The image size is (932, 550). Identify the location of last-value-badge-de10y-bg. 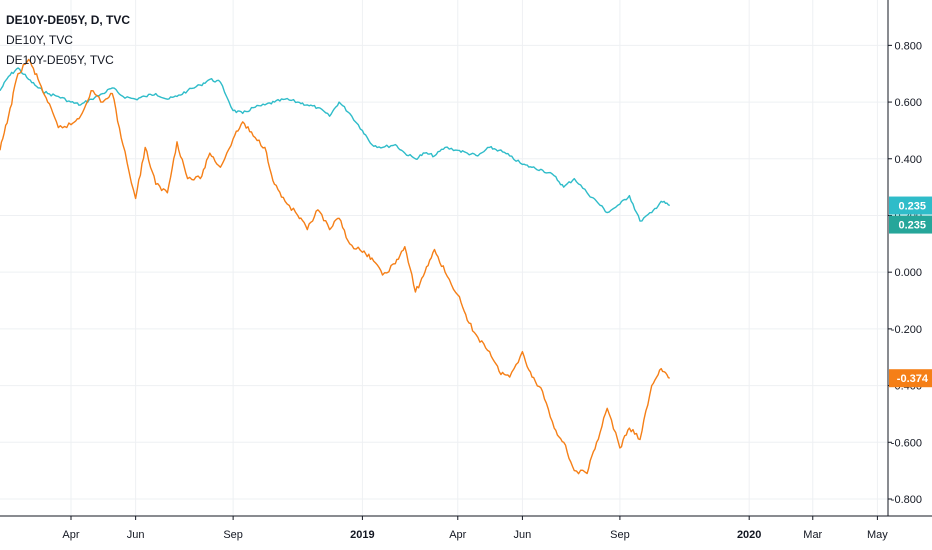
(910, 205).